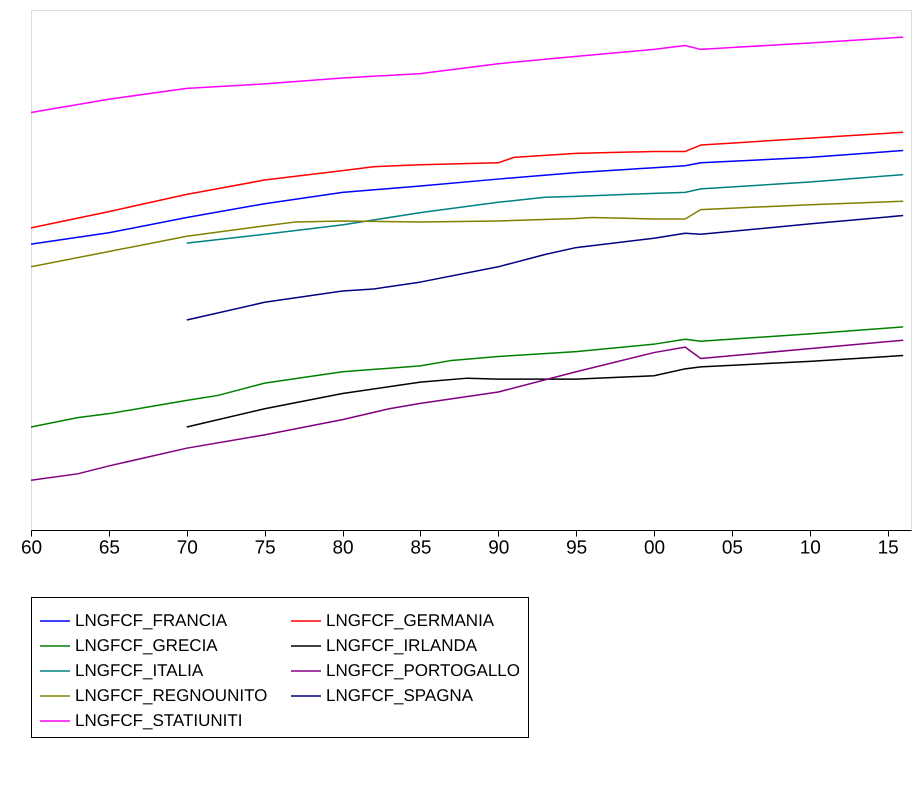  I want to click on legend-label: LNGFCF_REGNOUNITO, so click(171, 695).